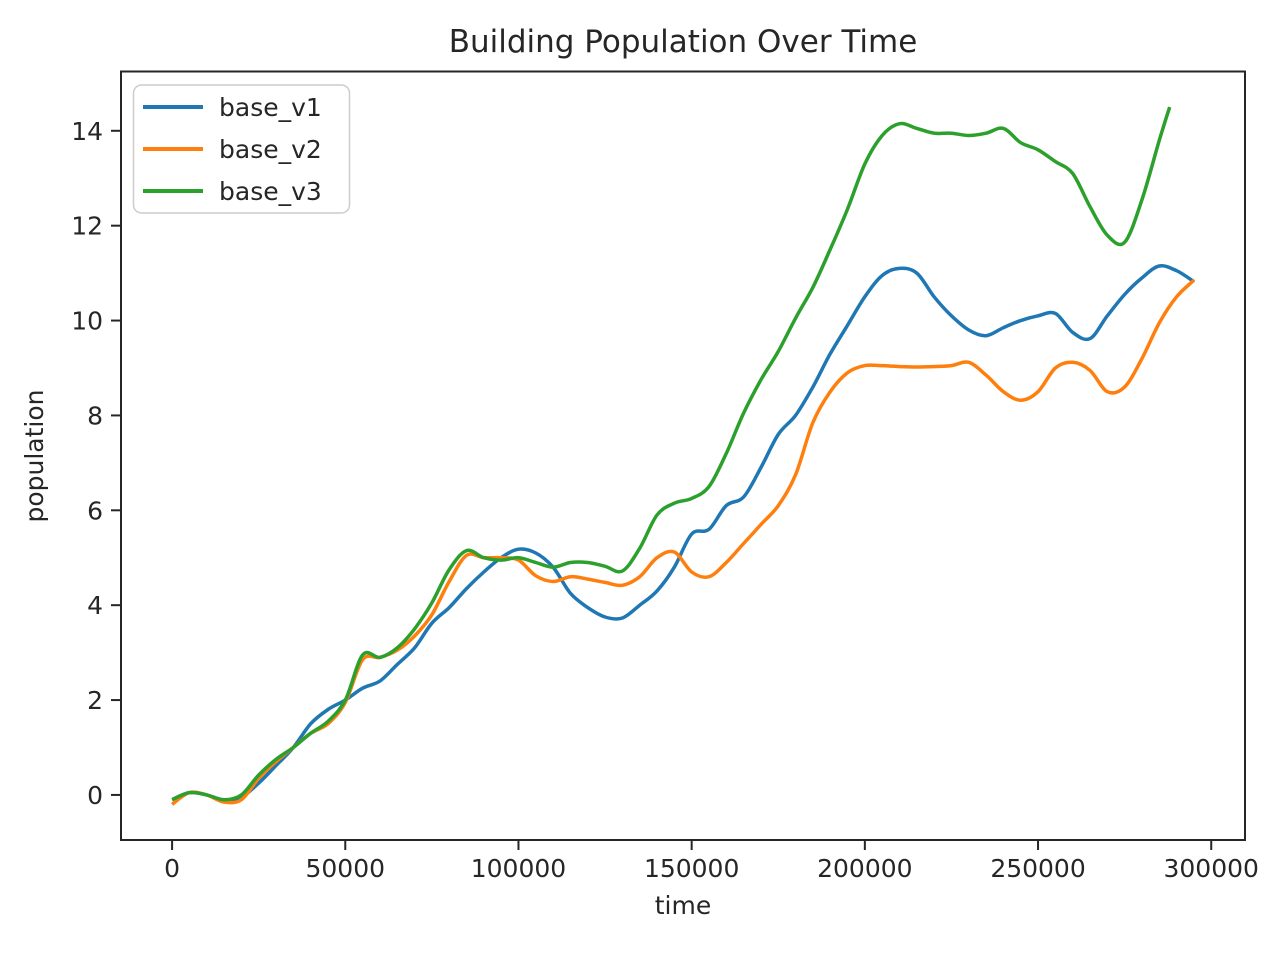 The height and width of the screenshot is (954, 1270). What do you see at coordinates (864, 868) in the screenshot?
I see `x-tick-label: 200000` at bounding box center [864, 868].